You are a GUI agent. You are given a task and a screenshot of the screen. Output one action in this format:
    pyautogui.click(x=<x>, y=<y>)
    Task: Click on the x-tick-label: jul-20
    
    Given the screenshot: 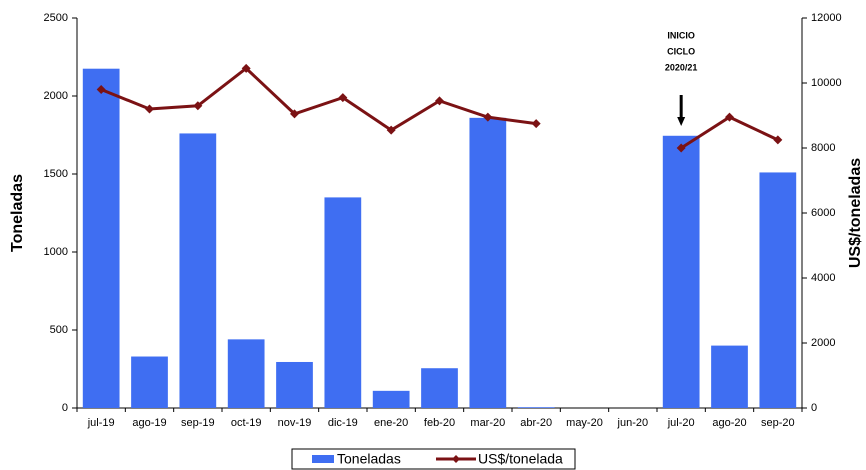 What is the action you would take?
    pyautogui.click(x=681, y=423)
    